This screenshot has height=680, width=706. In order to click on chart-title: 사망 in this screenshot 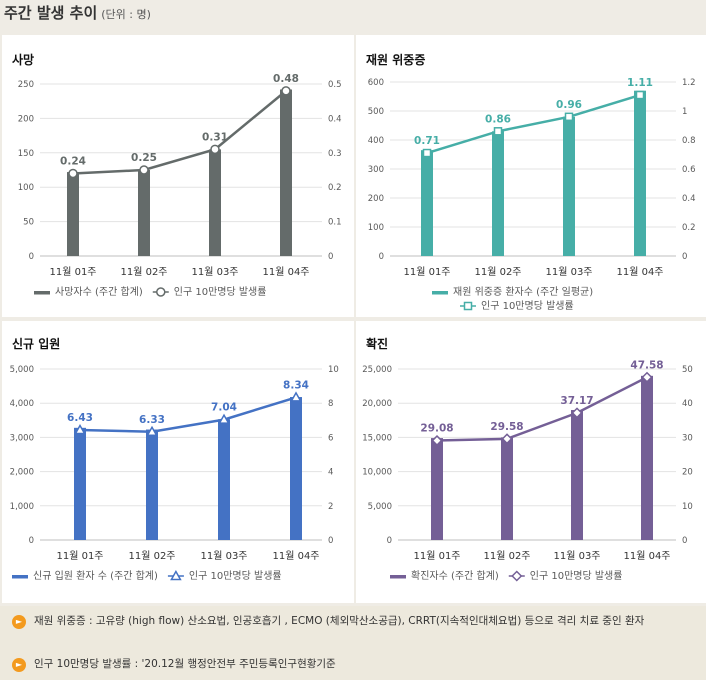, I will do `click(23, 60)`.